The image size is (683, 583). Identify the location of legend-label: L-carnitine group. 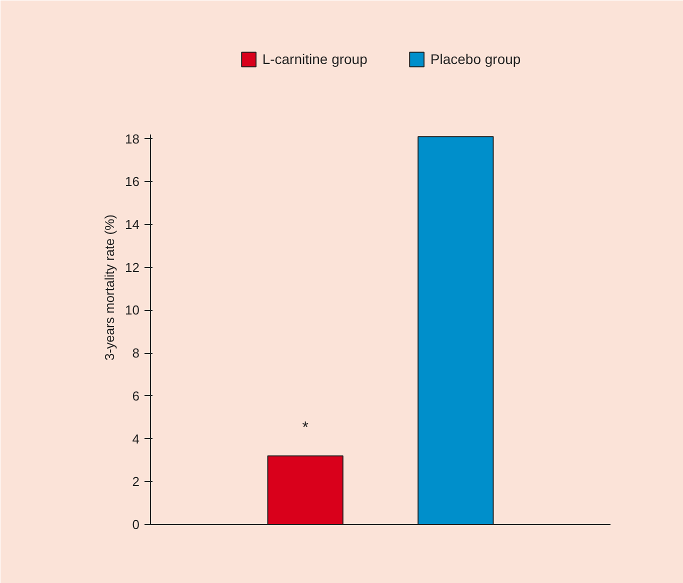
(315, 59).